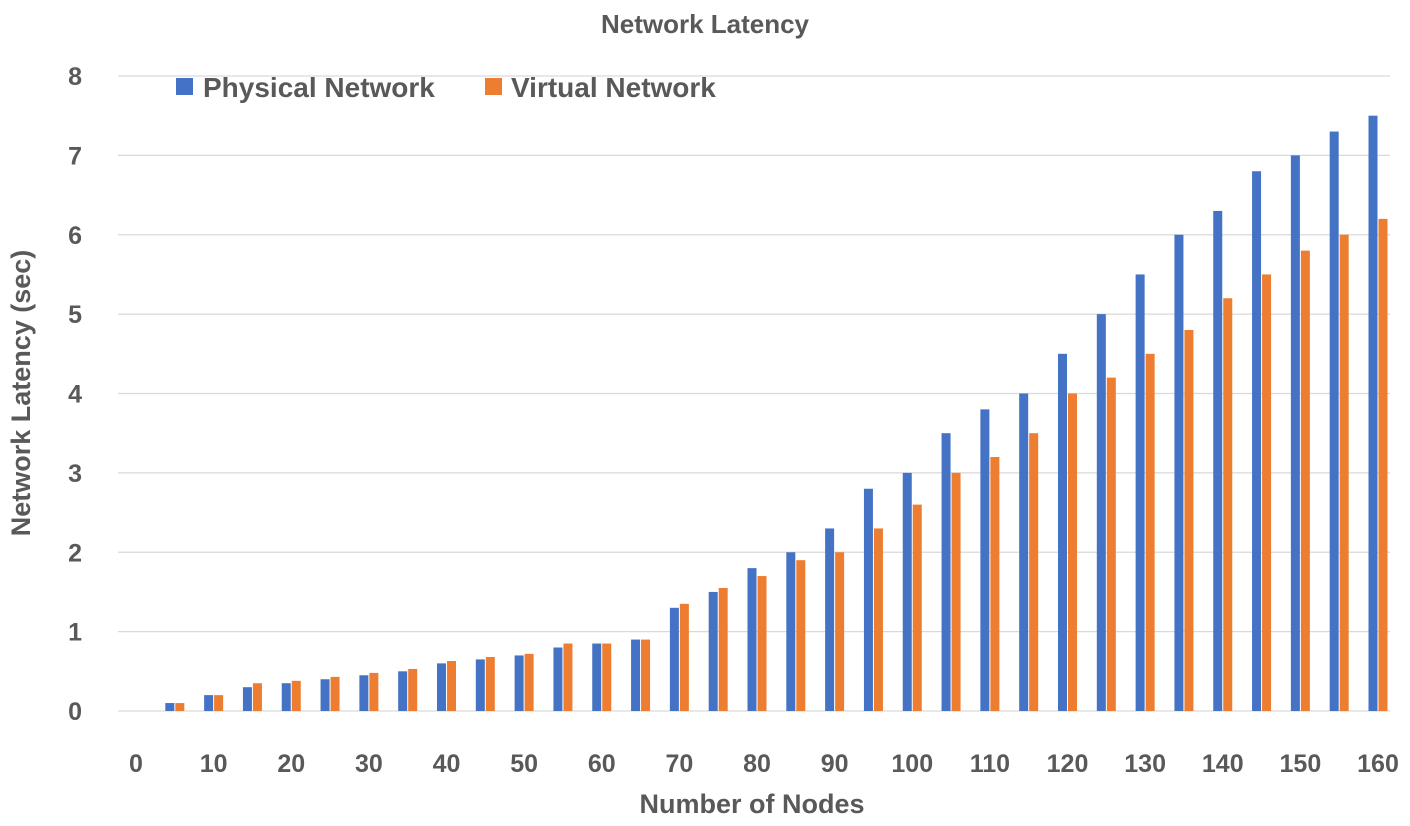  Describe the element at coordinates (75, 236) in the screenshot. I see `y-tick-label: 6` at that location.